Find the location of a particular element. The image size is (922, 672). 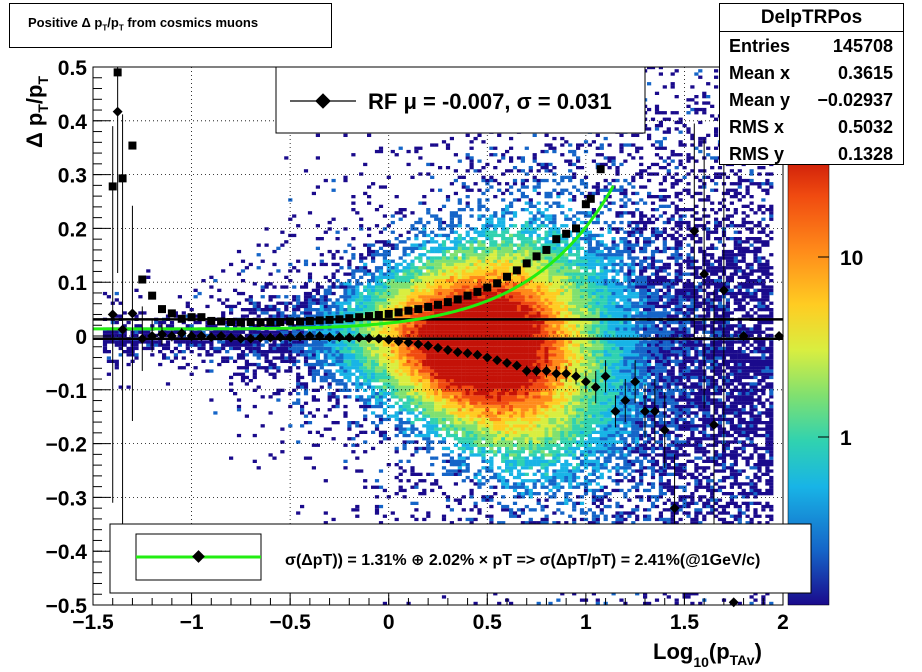

stats-title: DelpTRPos is located at coordinates (811, 18).